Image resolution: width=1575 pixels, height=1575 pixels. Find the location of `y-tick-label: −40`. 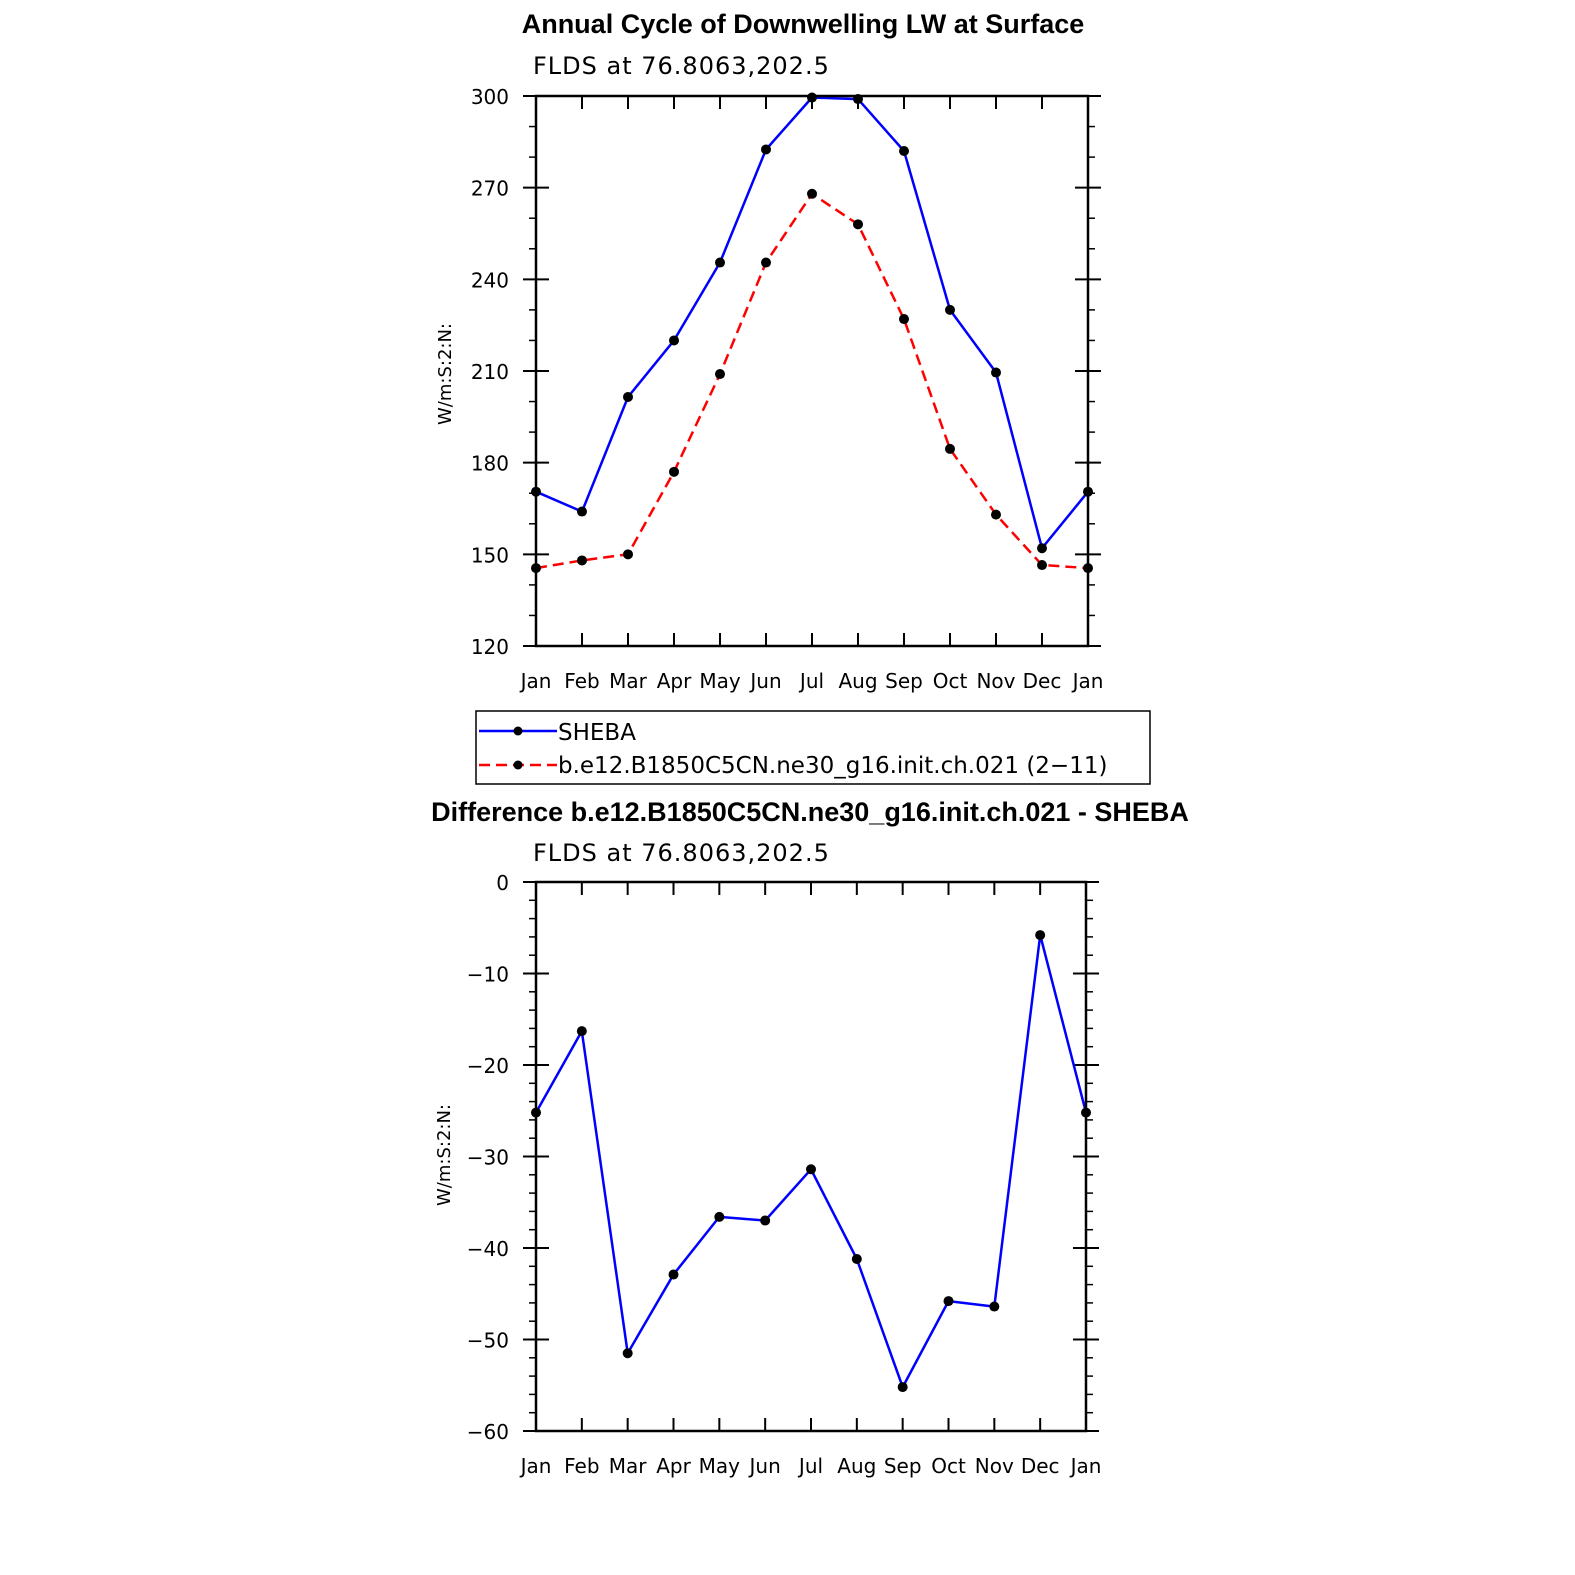

y-tick-label: −40 is located at coordinates (488, 1249).